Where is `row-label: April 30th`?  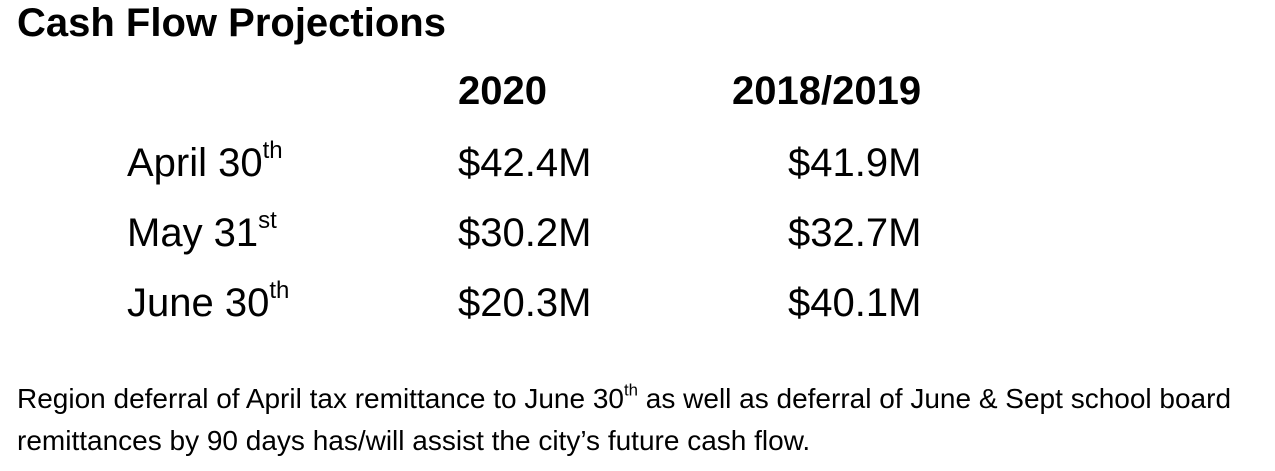
row-label: April 30th is located at coordinates (205, 161).